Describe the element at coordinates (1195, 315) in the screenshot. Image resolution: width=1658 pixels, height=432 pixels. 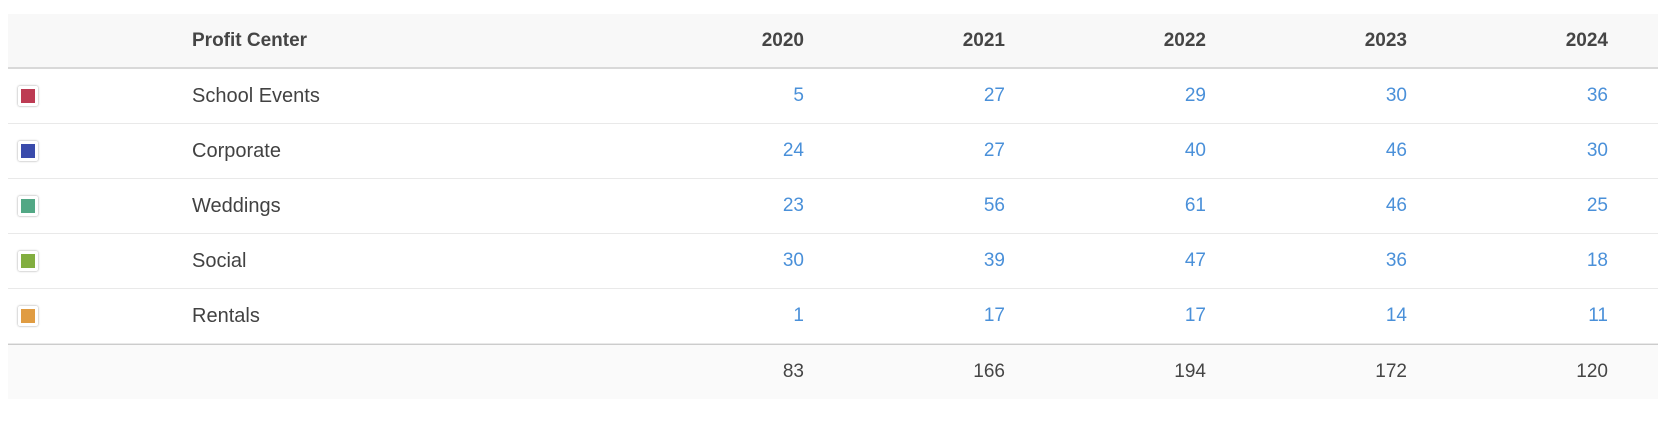
I see `value-rentals-2022: 17` at that location.